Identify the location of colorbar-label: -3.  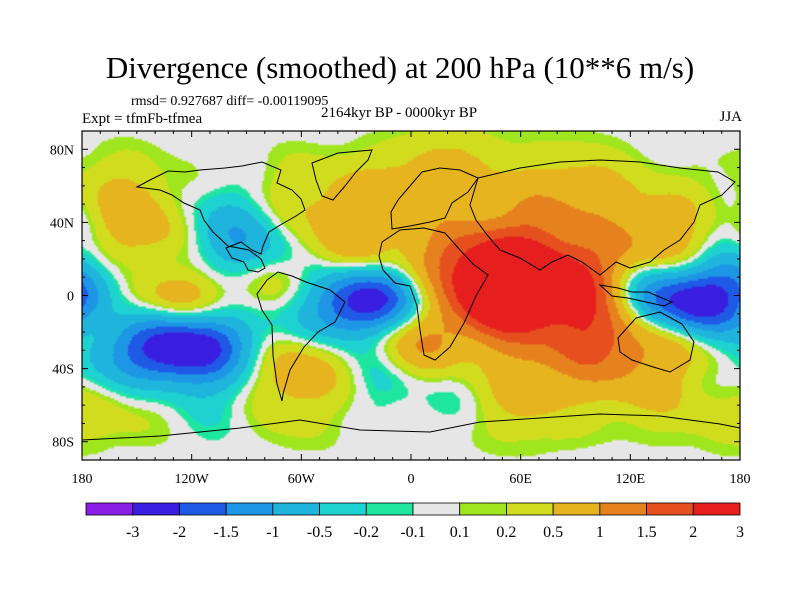
(132, 532).